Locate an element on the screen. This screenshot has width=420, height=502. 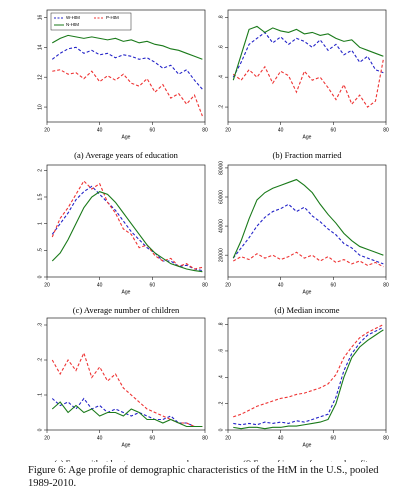
y-tick-label: 80000 is located at coordinates (221, 168).